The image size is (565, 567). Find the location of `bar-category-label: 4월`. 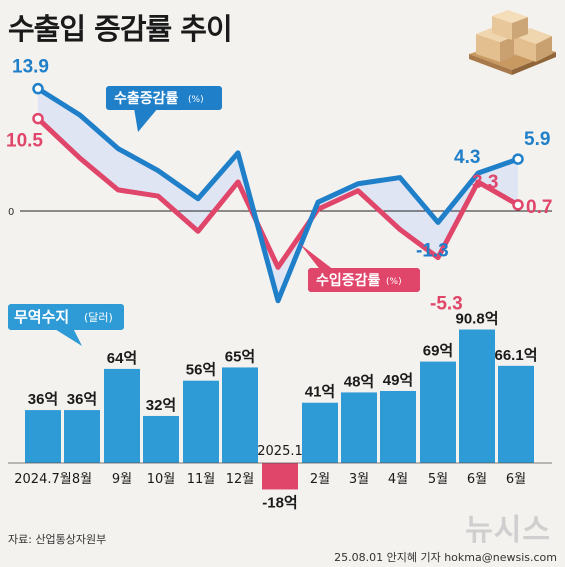

bar-category-label: 4월 is located at coordinates (398, 479).